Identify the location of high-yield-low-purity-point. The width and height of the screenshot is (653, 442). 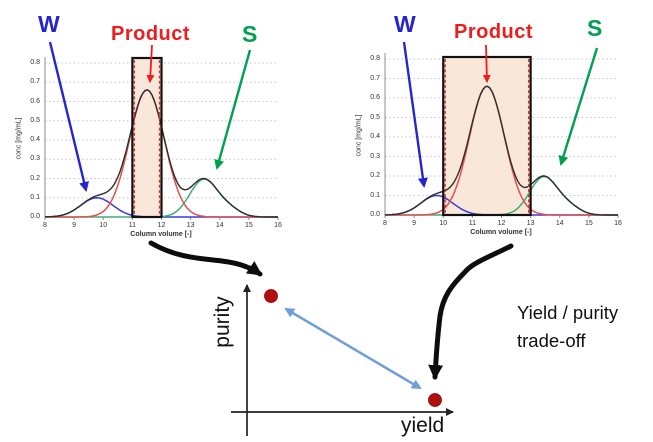
(435, 400).